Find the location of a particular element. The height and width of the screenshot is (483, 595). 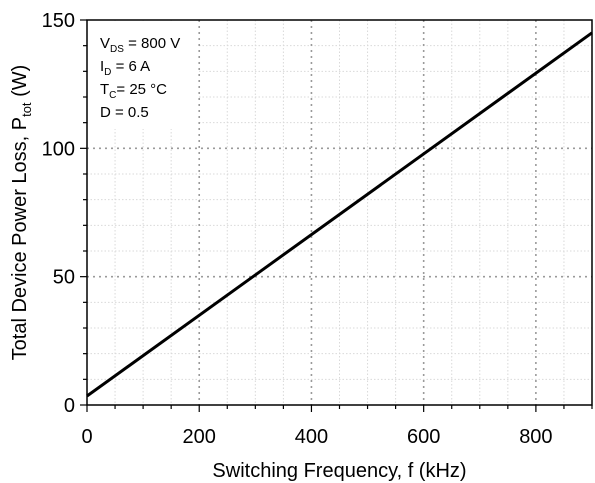

y-axis-title-unit: (W) is located at coordinates (20, 84).